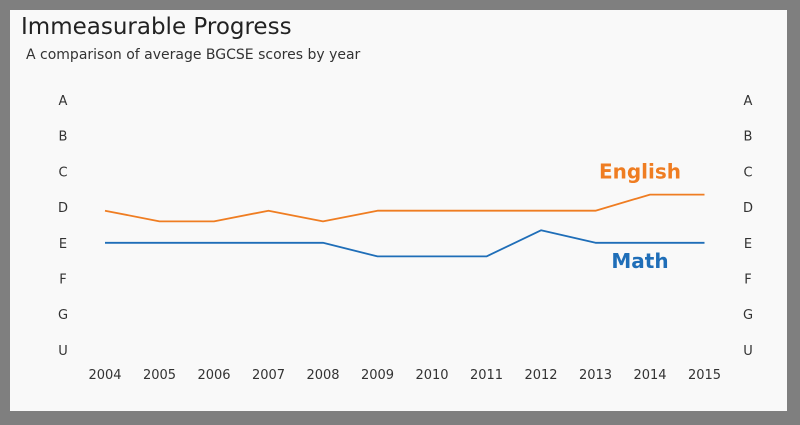  Describe the element at coordinates (63, 315) in the screenshot. I see `y-tick-label-left: G` at that location.